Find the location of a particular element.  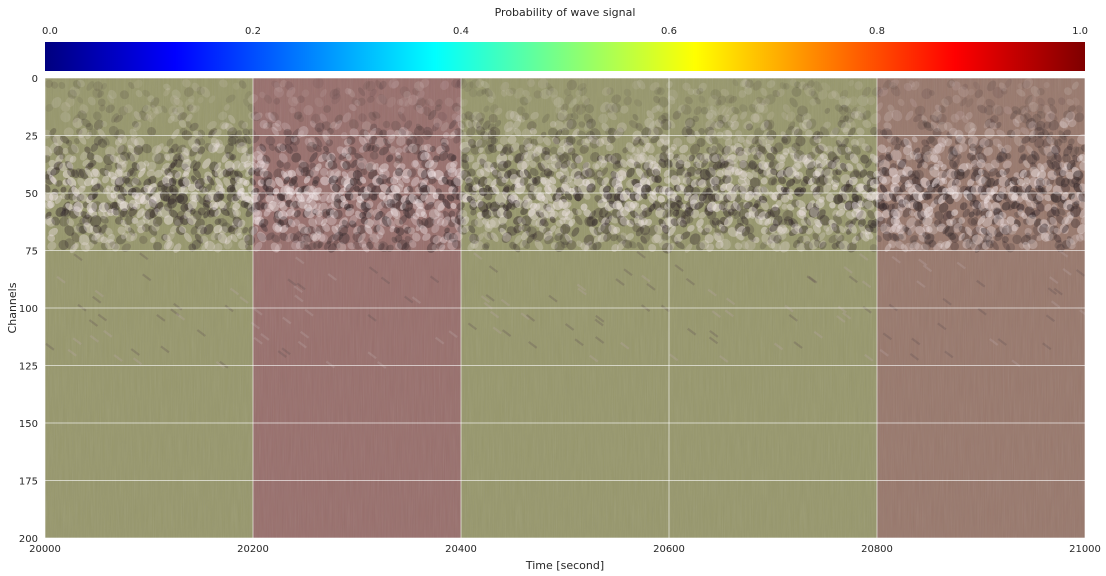

x-axis: 20000 20200 20400 20600 20800 21000 is located at coordinates (565, 549).